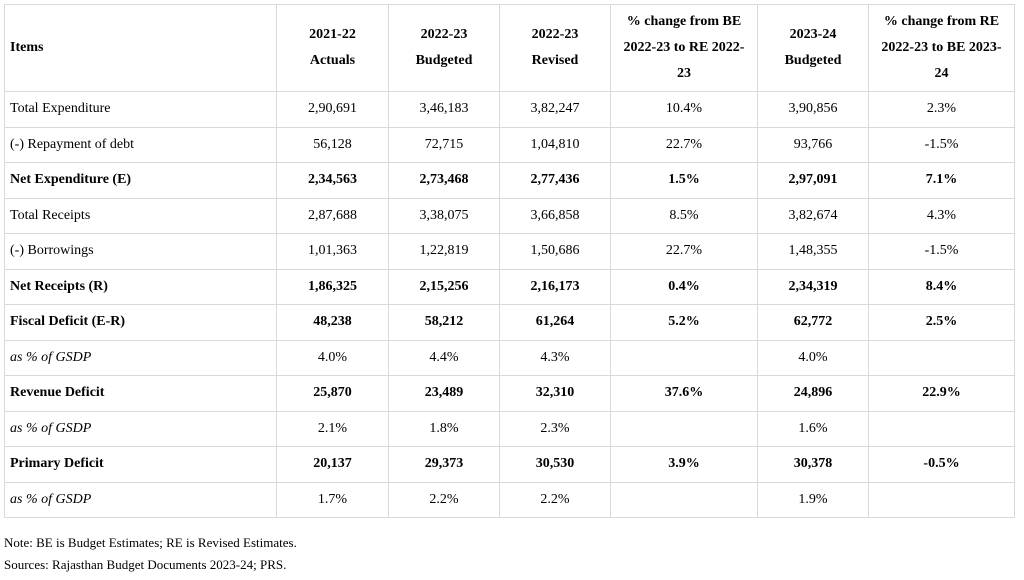 Image resolution: width=1024 pixels, height=580 pixels. Describe the element at coordinates (941, 286) in the screenshot. I see `cell-change-re-to-be: 8.4%` at that location.